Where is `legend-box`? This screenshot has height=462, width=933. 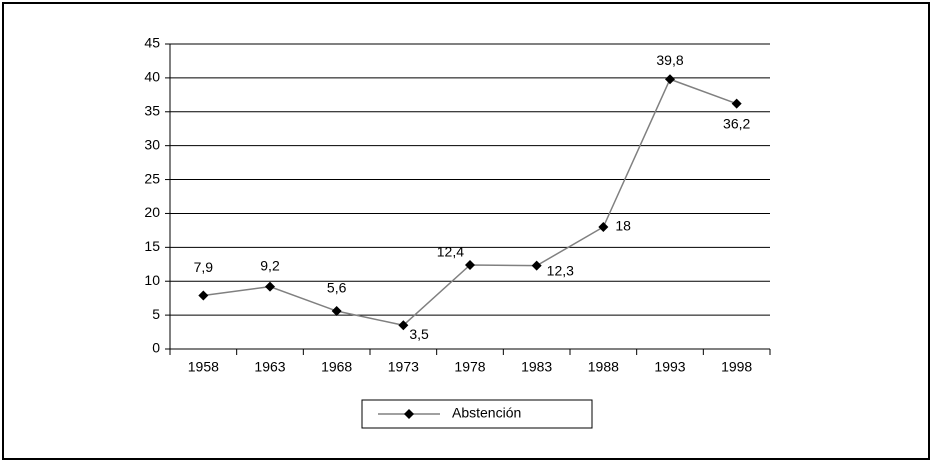 legend-box is located at coordinates (477, 414).